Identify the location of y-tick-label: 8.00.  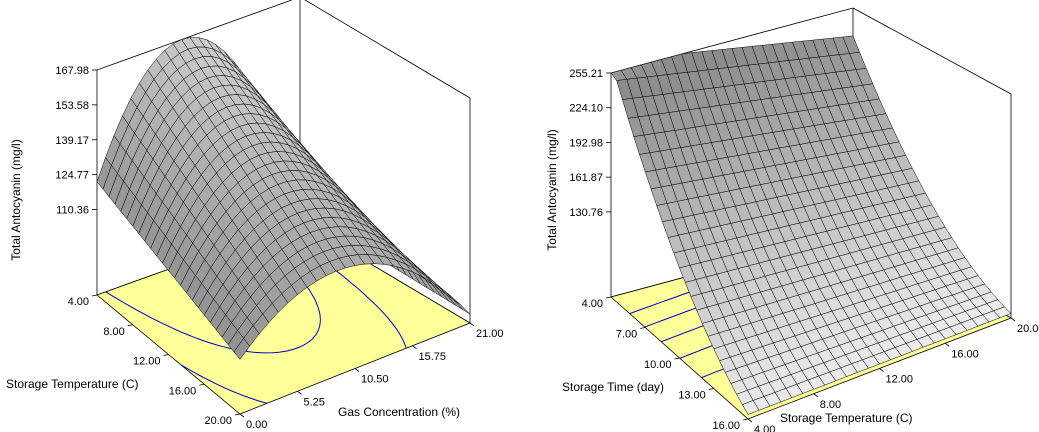
(113, 332).